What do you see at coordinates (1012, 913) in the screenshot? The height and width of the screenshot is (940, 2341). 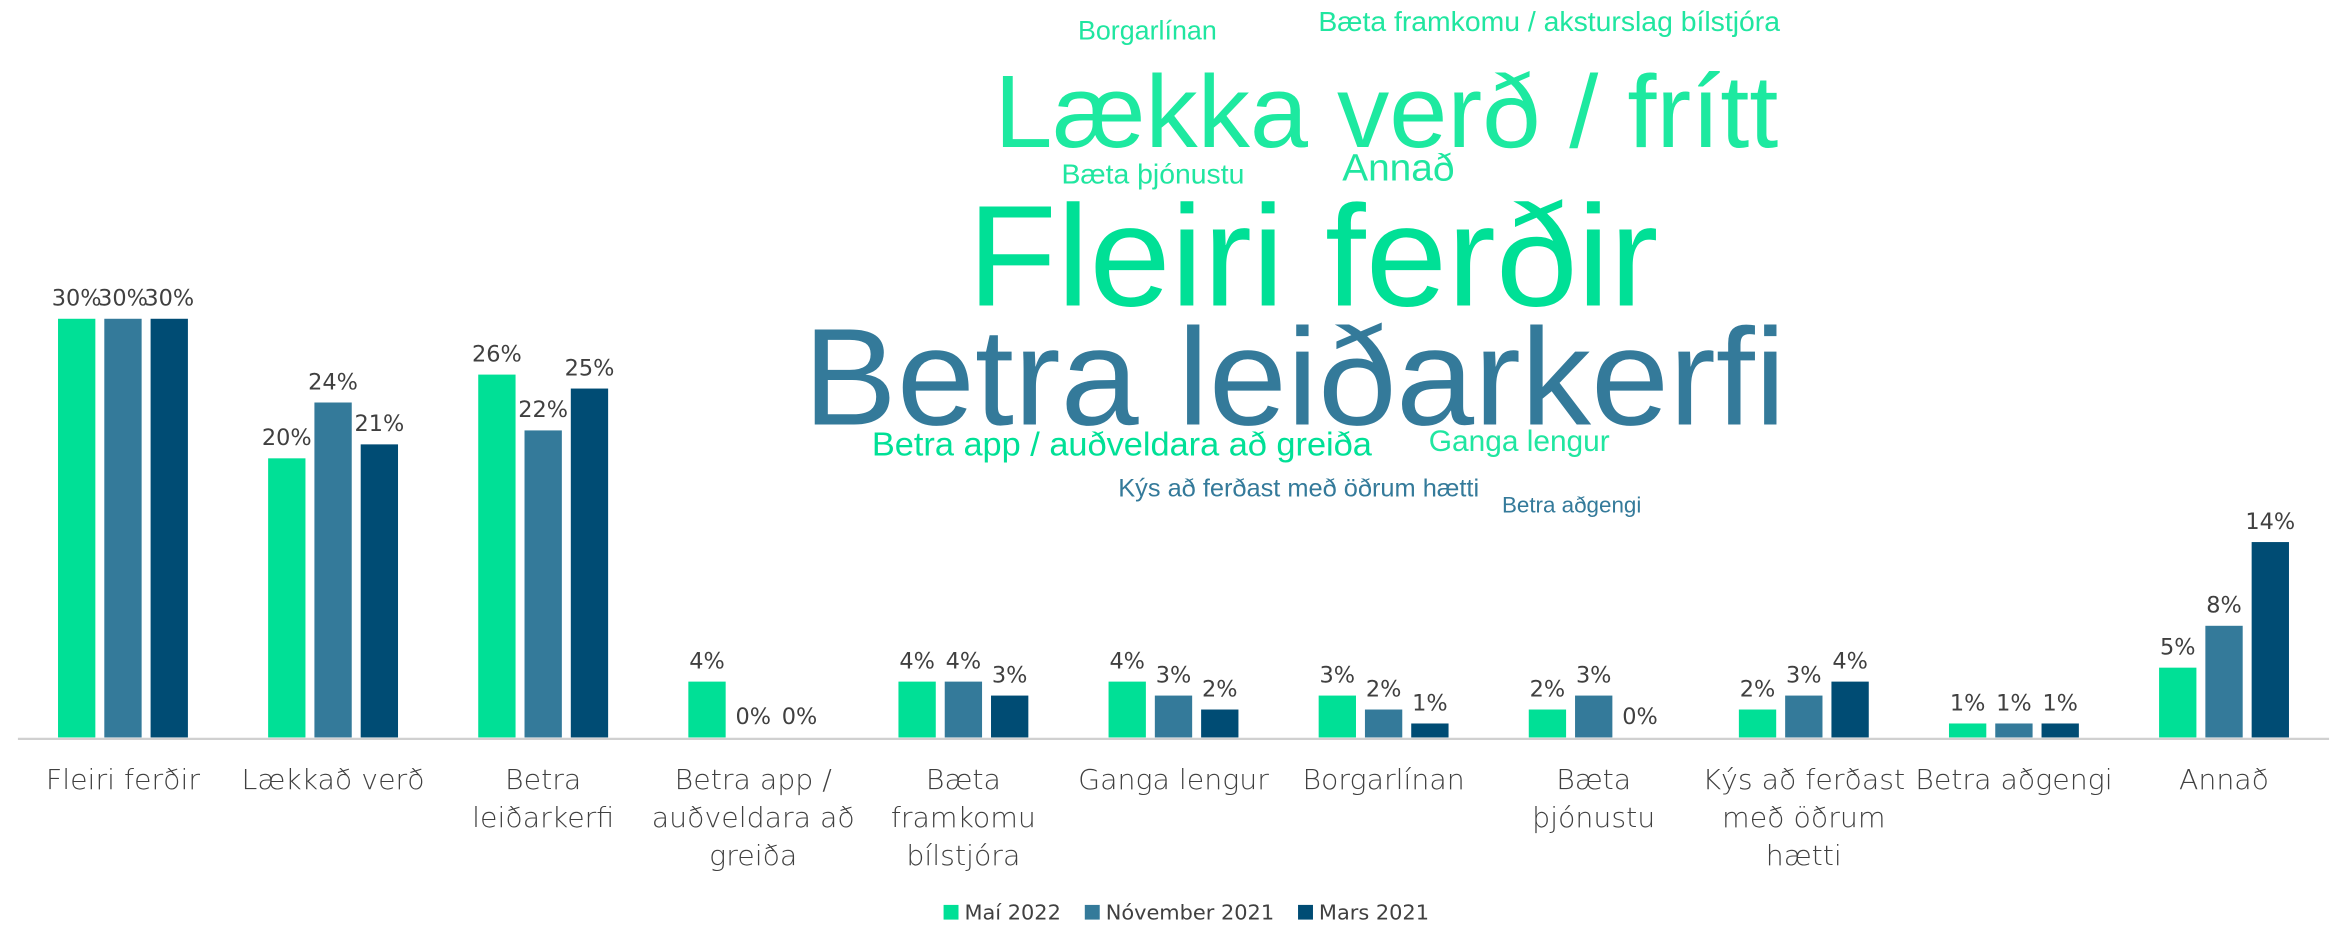 I see `legend-label: Maí 2022` at bounding box center [1012, 913].